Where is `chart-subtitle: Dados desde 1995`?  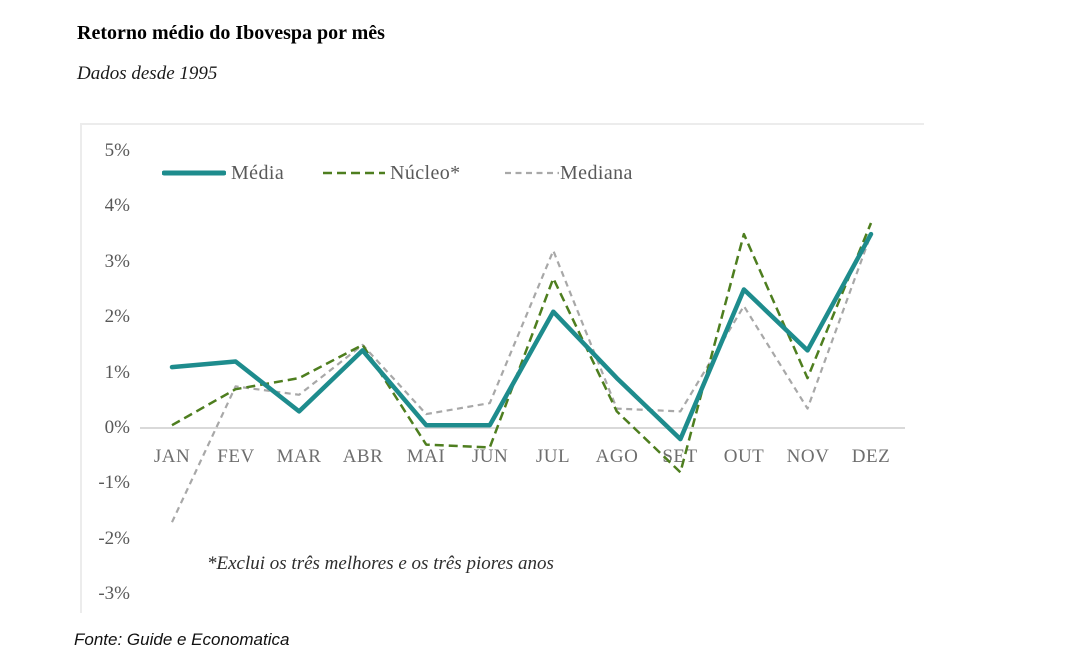
chart-subtitle: Dados desde 1995 is located at coordinates (147, 73).